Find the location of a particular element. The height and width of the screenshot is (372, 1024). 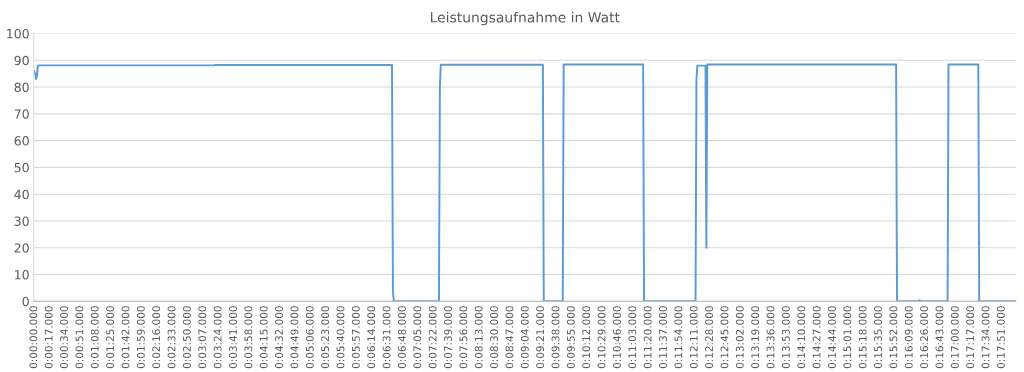

x-tick-label: 0:00:51.000 is located at coordinates (79, 337).